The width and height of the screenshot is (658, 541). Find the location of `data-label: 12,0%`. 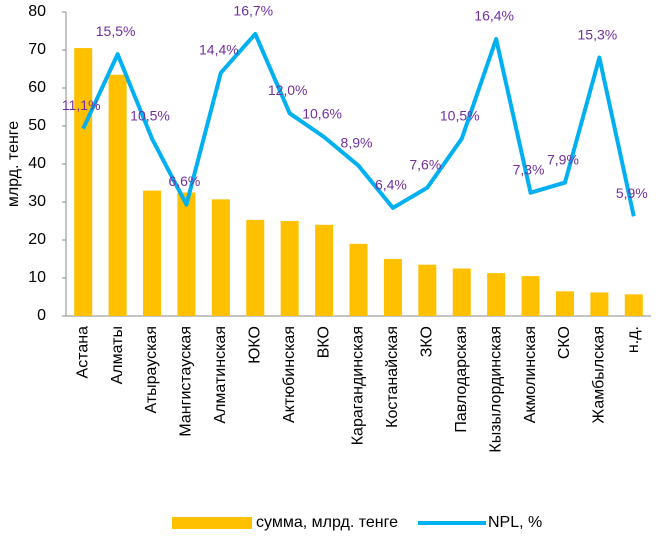

data-label: 12,0% is located at coordinates (288, 90).